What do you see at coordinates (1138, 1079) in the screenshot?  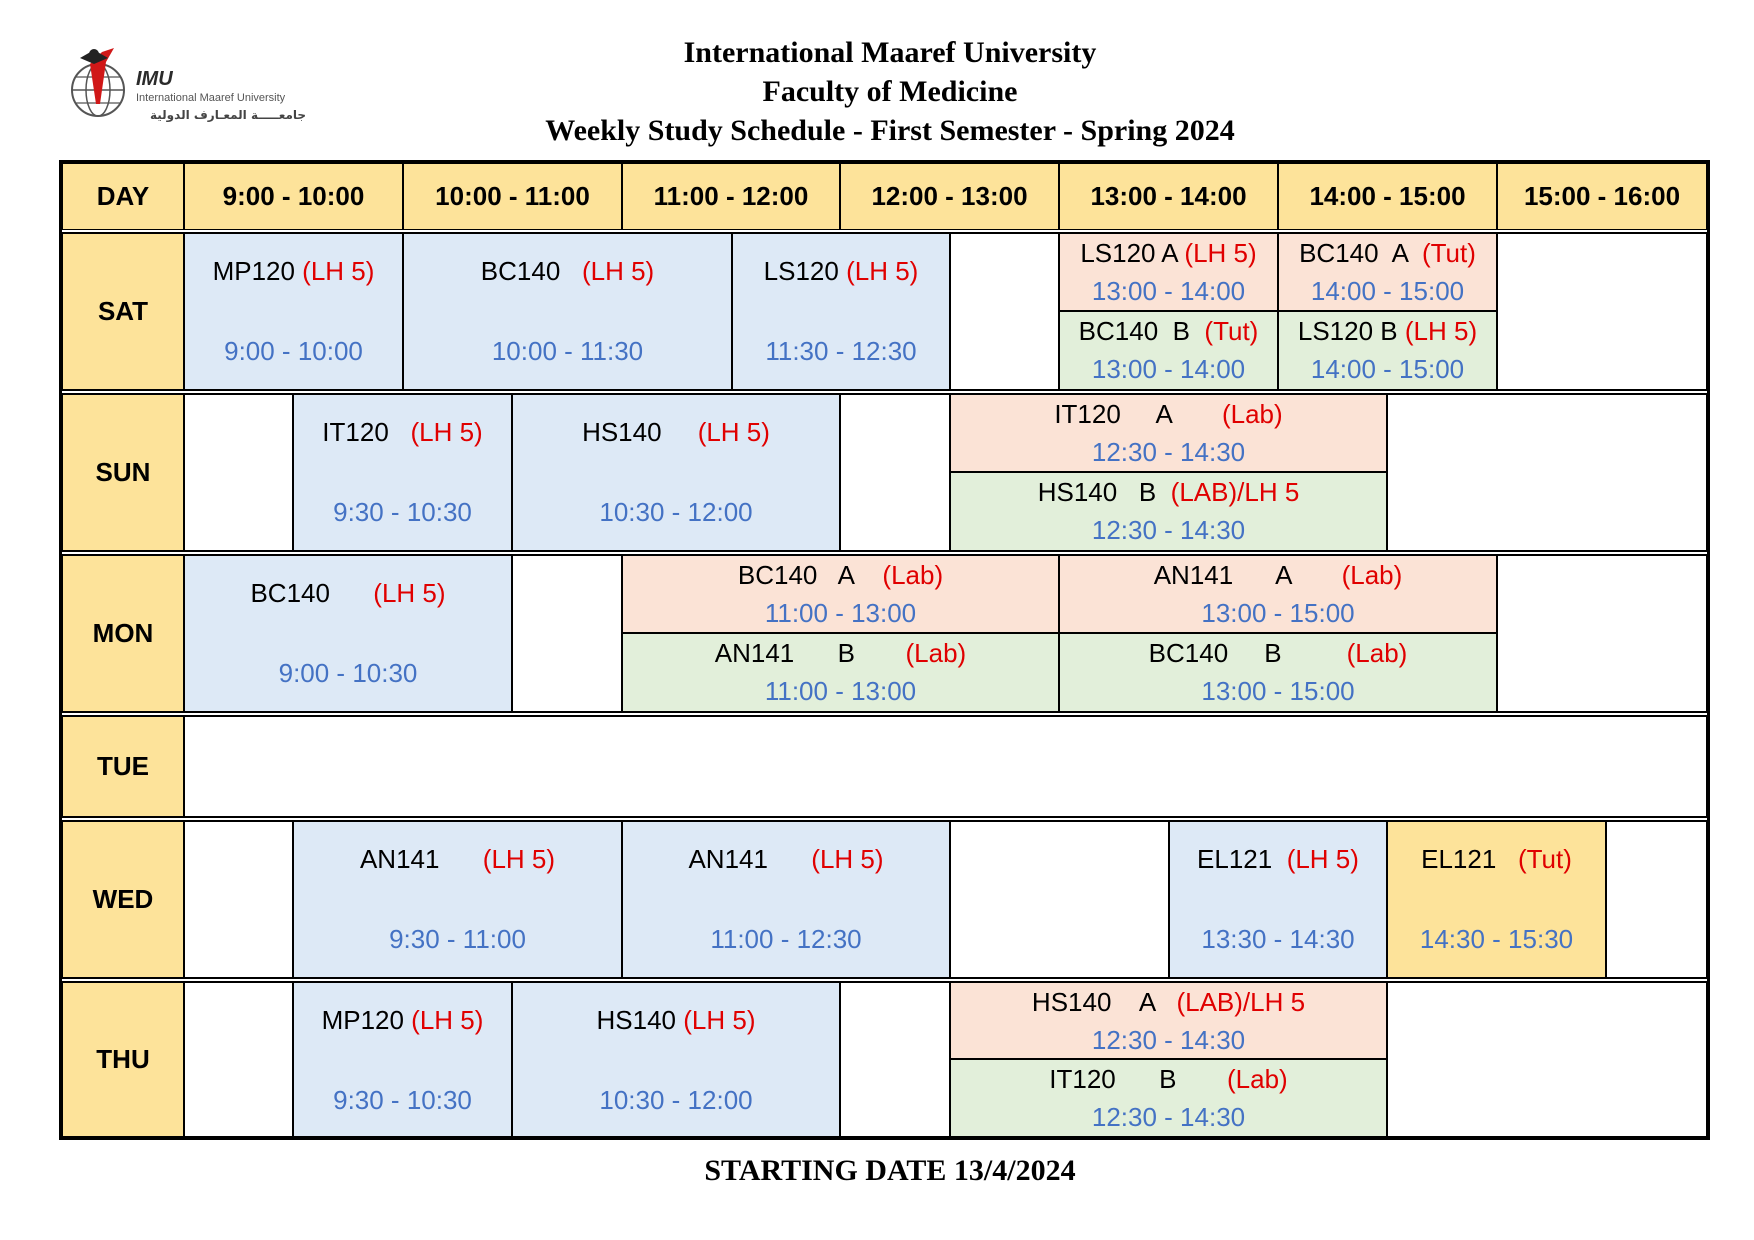 I see `course-code: IT120 B` at bounding box center [1138, 1079].